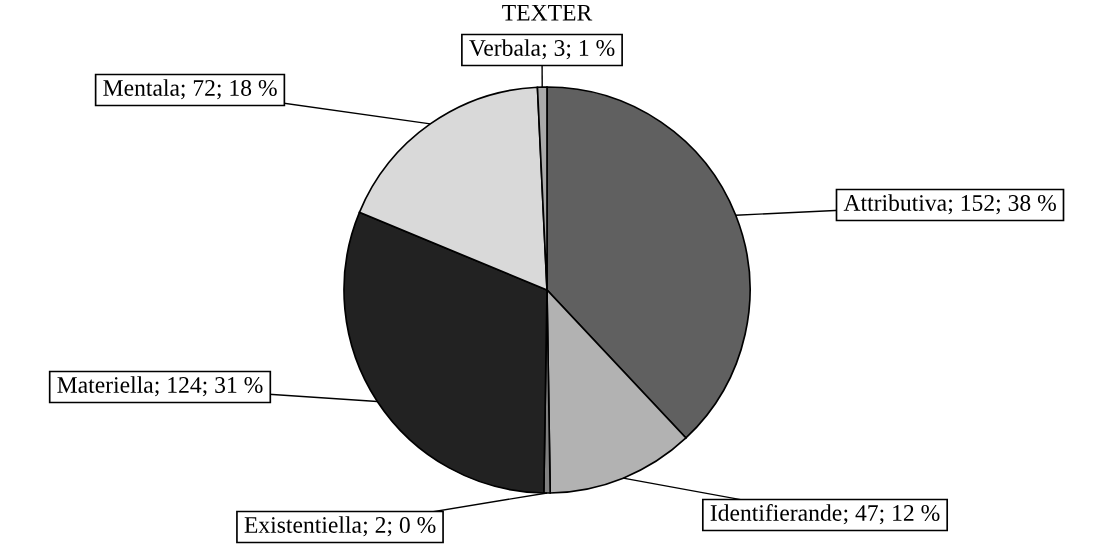 Image resolution: width=1096 pixels, height=547 pixels. Describe the element at coordinates (229, 89) in the screenshot. I see `data-label: ; 72; 18 %` at that location.